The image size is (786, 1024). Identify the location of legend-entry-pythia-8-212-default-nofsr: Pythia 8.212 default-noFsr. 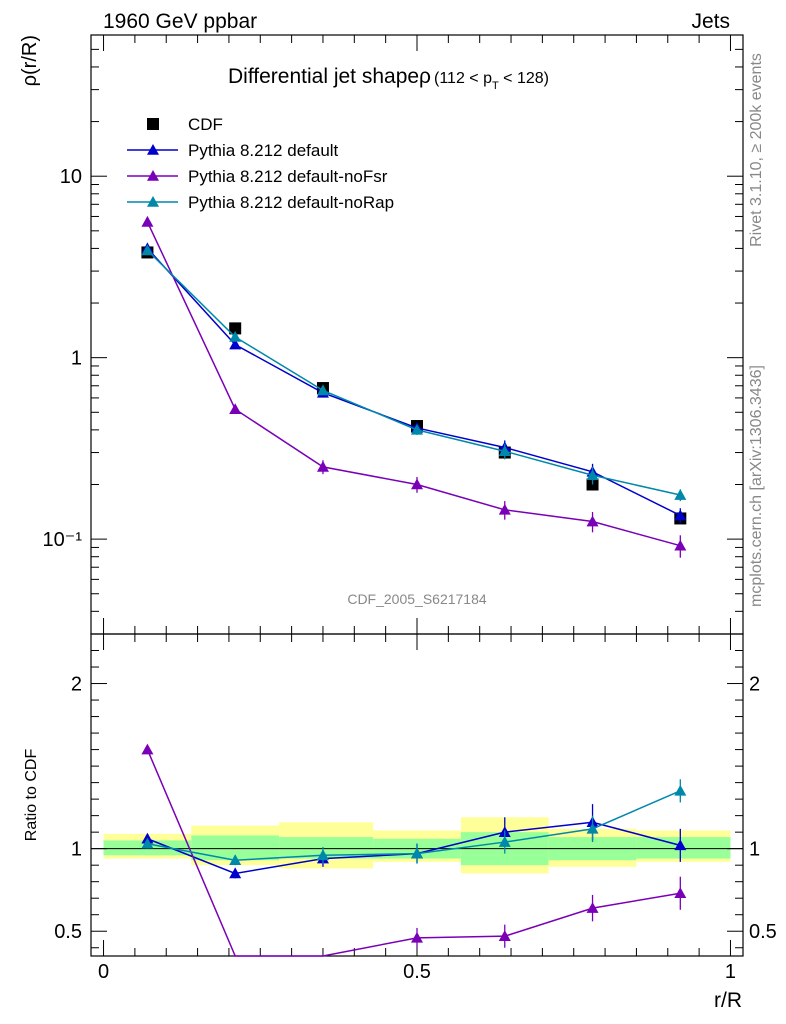
(257, 176).